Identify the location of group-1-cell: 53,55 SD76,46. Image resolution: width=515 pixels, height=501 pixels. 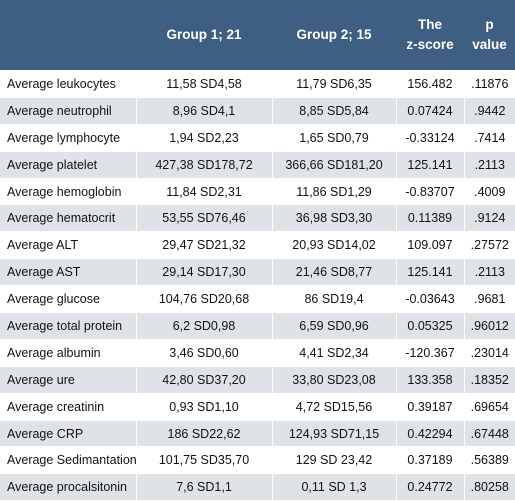
(203, 218).